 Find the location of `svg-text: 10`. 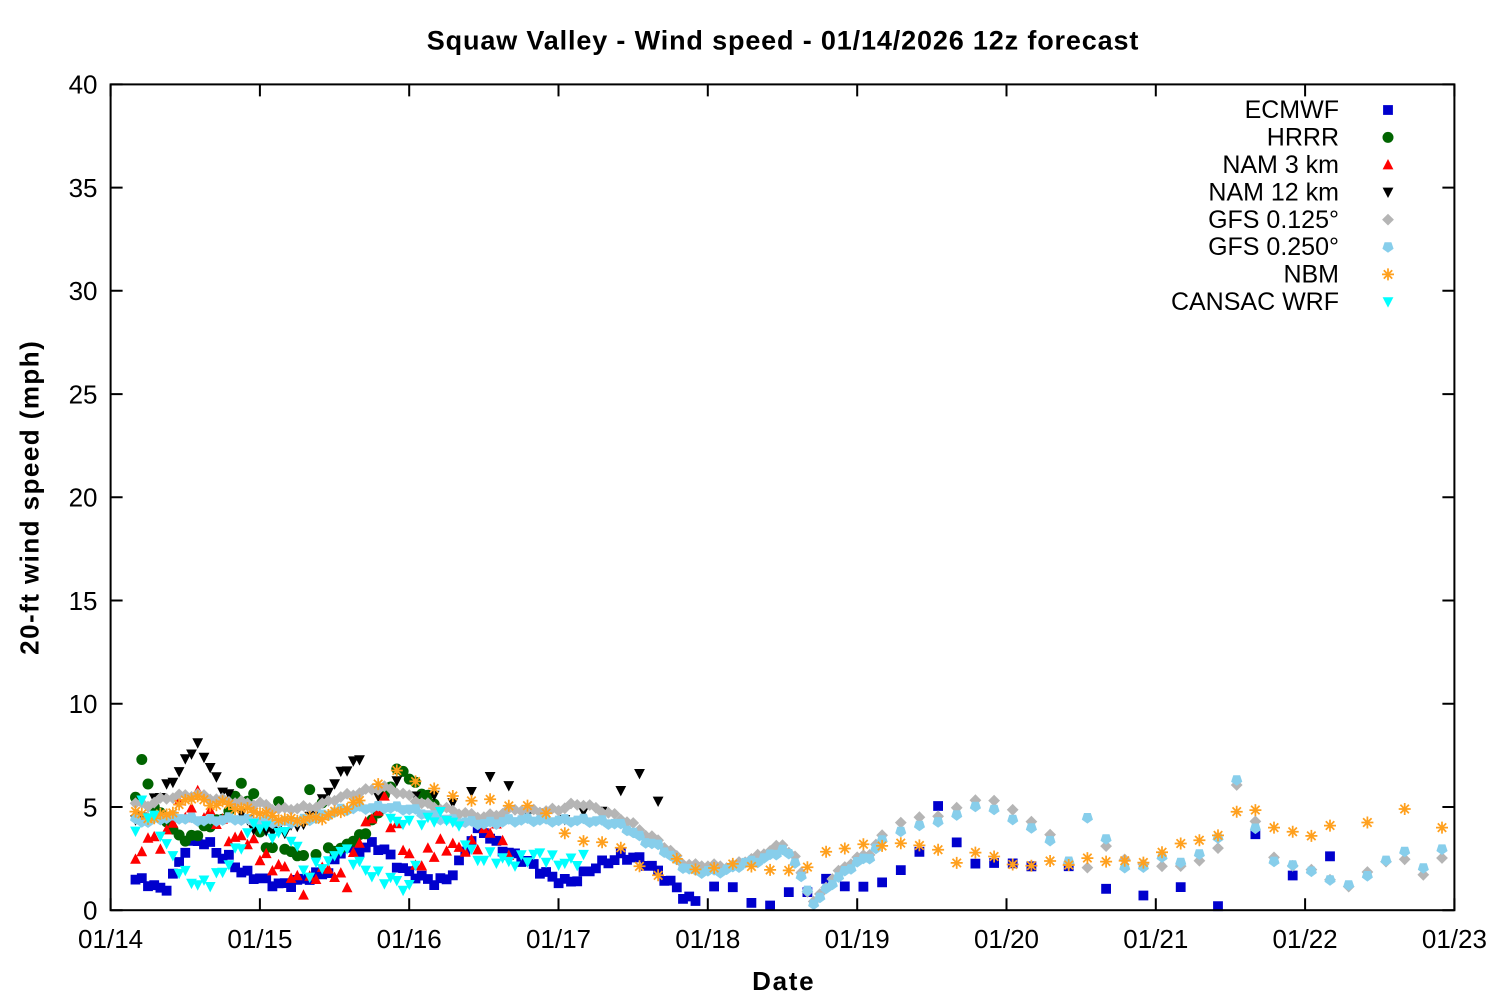

svg-text: 10 is located at coordinates (83, 704).